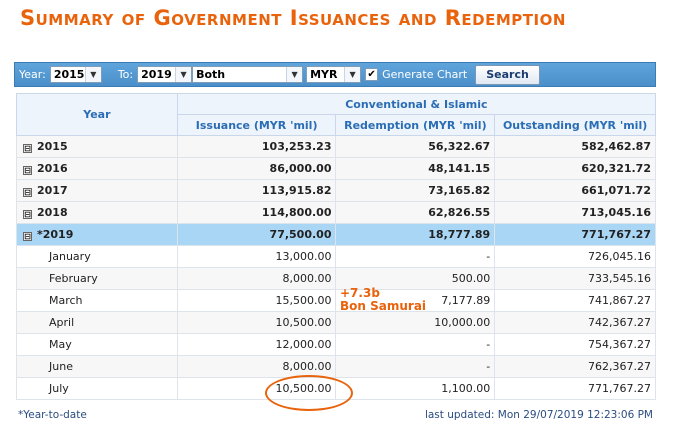 This screenshot has width=677, height=427. What do you see at coordinates (256, 146) in the screenshot?
I see `issuance-cell: 103,253.23` at bounding box center [256, 146].